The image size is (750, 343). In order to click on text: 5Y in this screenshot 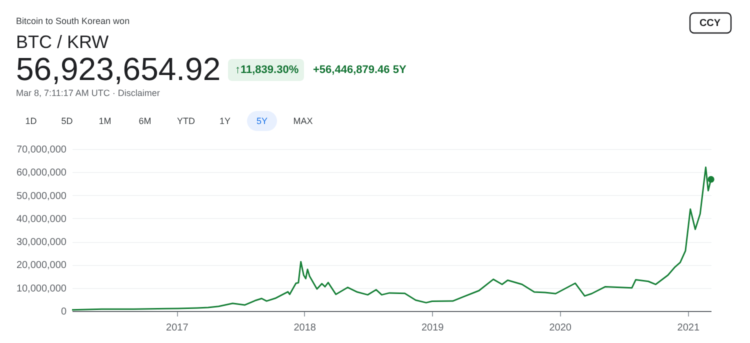, I will do `click(262, 121)`.